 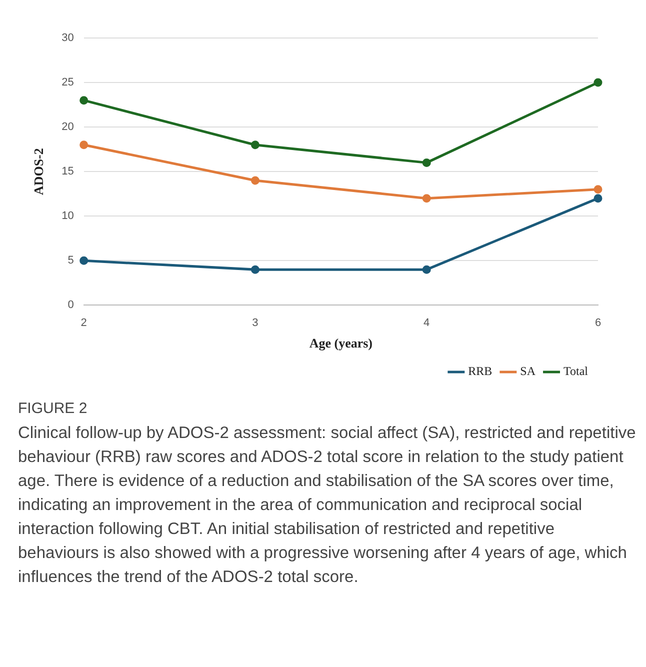 What do you see at coordinates (53, 408) in the screenshot?
I see `caption: FIGURE 2` at bounding box center [53, 408].